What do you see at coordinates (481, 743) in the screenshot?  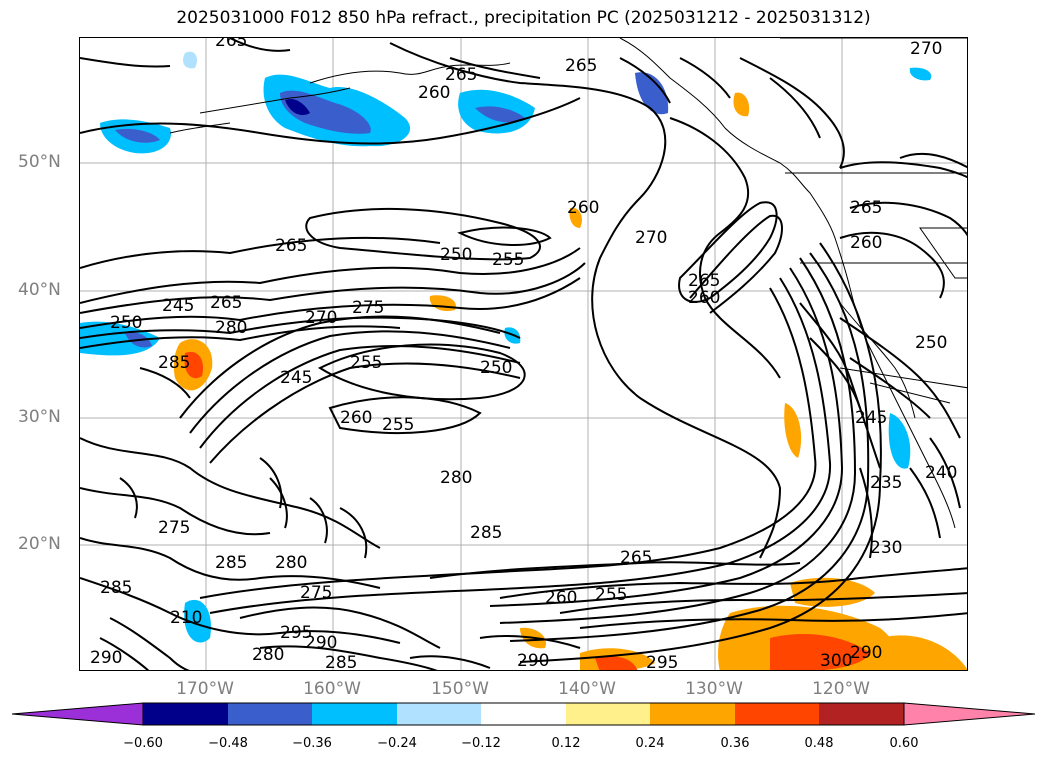 I see `colorbar-tick-label: −0.12` at bounding box center [481, 743].